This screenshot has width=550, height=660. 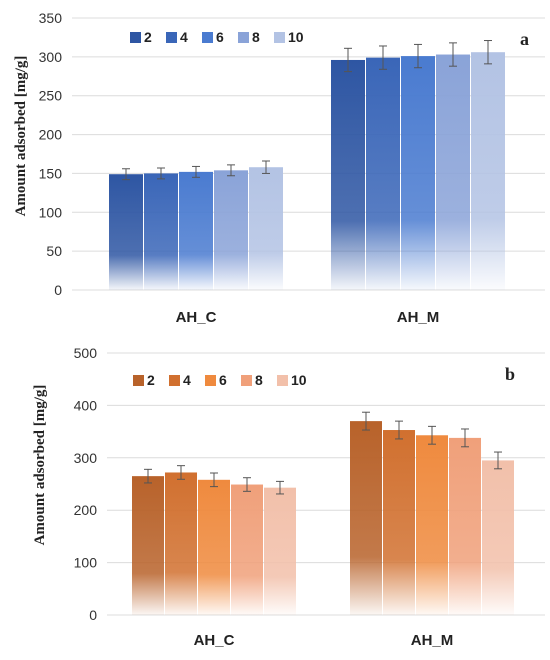 I want to click on y-tick-label: 400, so click(x=86, y=405).